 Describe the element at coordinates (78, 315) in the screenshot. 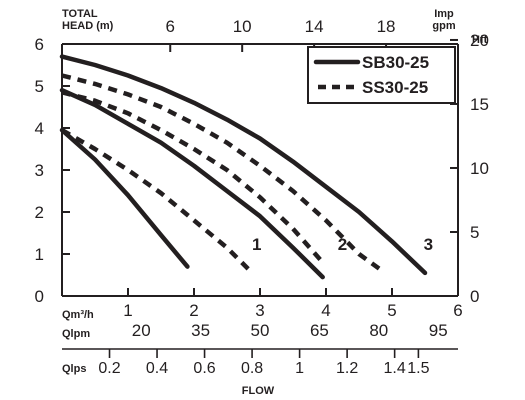

I see `m3h-unit-label: Qm³/h` at that location.